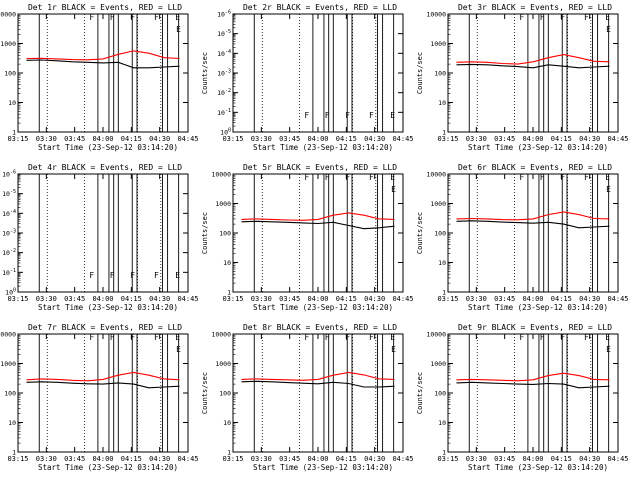 The image size is (640, 480). I want to click on y-tick-label: 10⁻³, so click(224, 73).